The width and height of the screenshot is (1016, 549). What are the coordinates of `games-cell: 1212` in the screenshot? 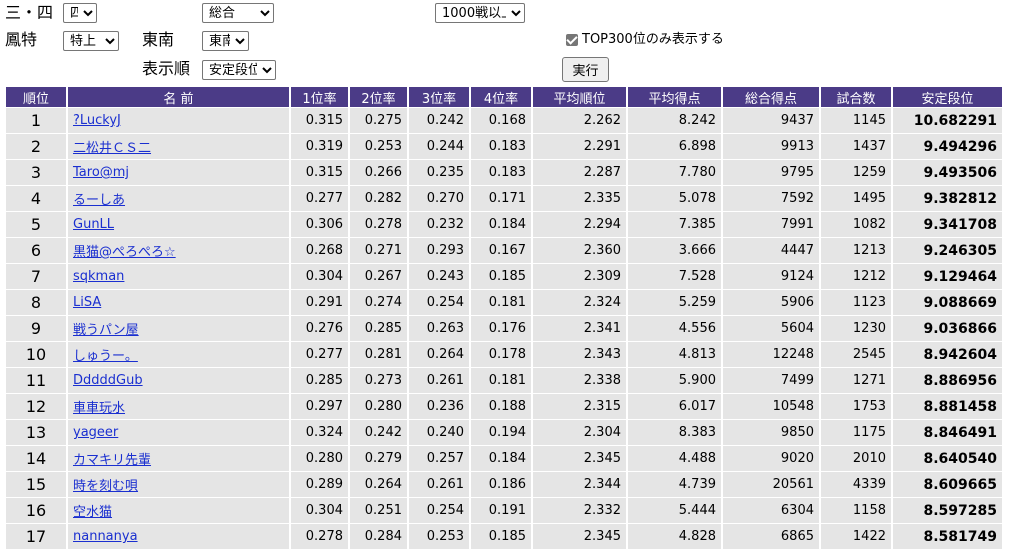 It's located at (856, 276).